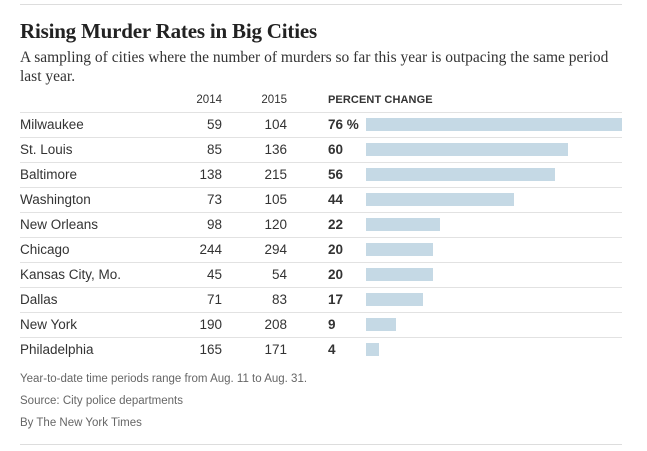 The width and height of the screenshot is (647, 451). Describe the element at coordinates (59, 224) in the screenshot. I see `city-label: New Orleans` at that location.